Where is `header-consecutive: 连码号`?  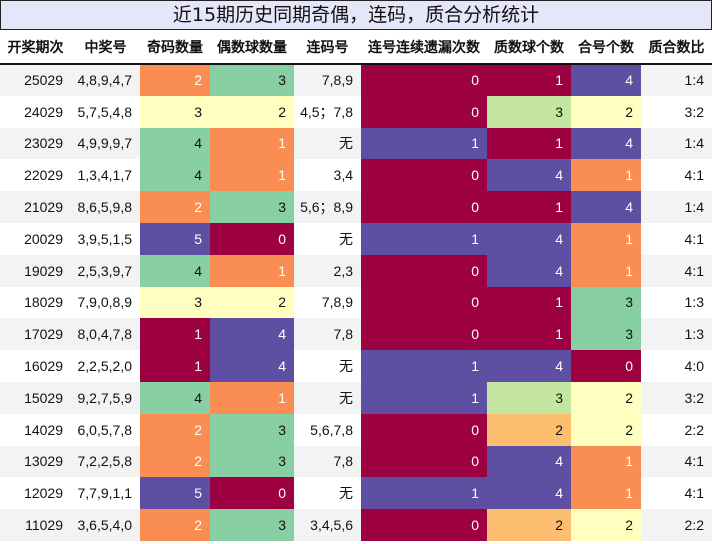
header-consecutive: 连码号 is located at coordinates (327, 47).